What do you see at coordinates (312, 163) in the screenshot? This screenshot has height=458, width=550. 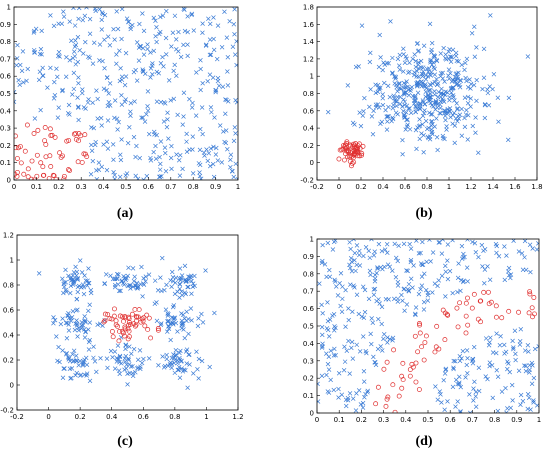 I see `y-tick-label-b: 0` at bounding box center [312, 163].